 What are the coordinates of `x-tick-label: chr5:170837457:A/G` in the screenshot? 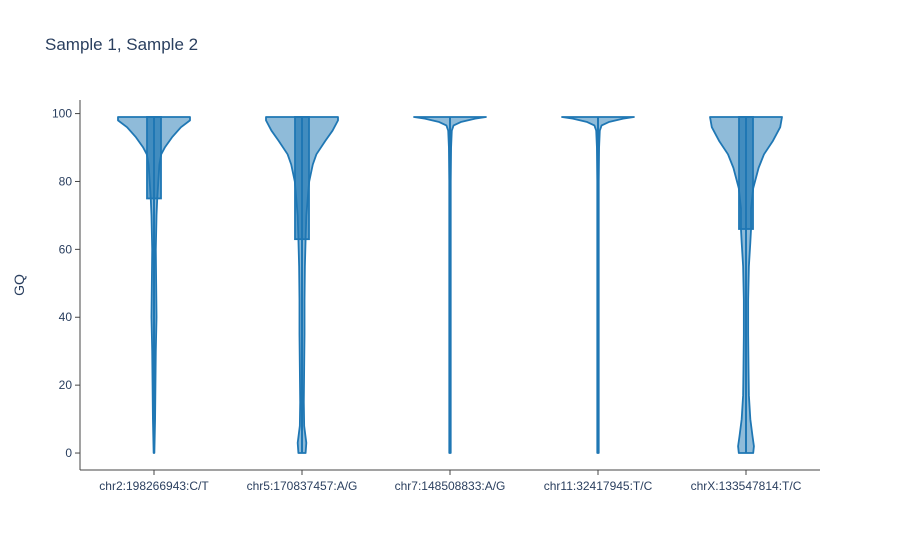 It's located at (302, 486).